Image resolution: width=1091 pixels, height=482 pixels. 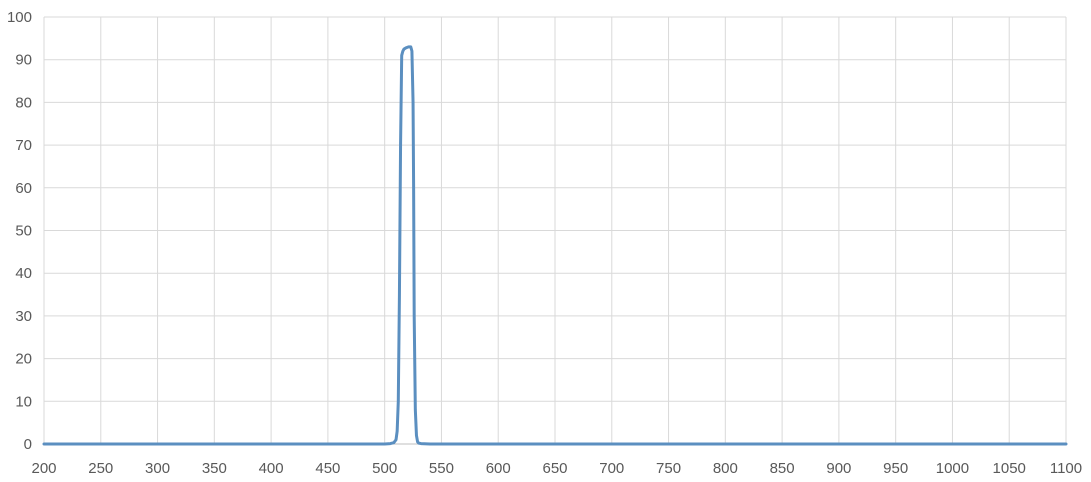 I want to click on y-tick-label: 90, so click(x=23, y=60).